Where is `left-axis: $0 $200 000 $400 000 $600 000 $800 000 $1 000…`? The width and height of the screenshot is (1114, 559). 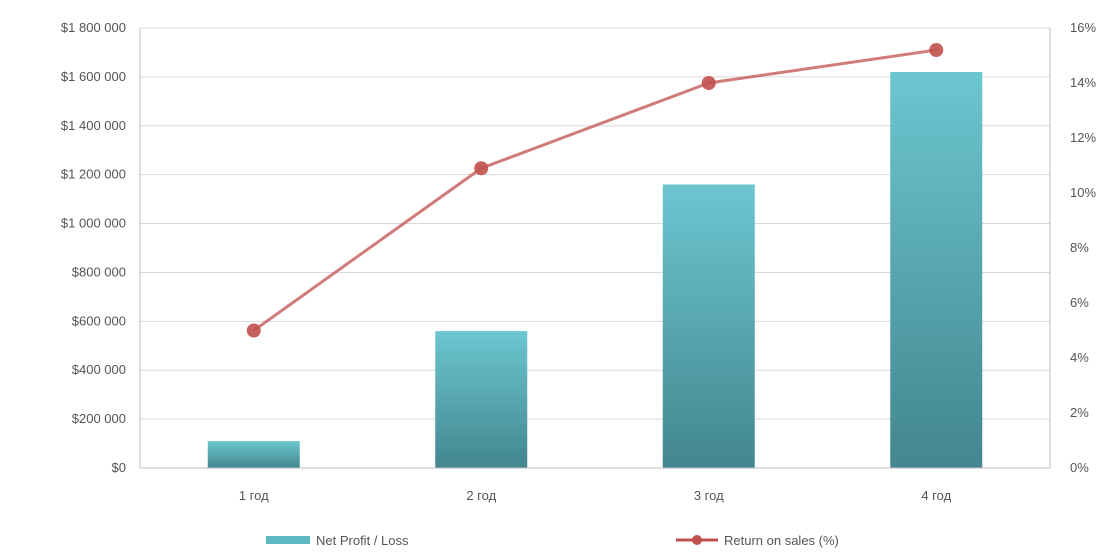
left-axis: $0 $200 000 $400 000 $600 000 $800 000 $1 000… is located at coordinates (101, 247).